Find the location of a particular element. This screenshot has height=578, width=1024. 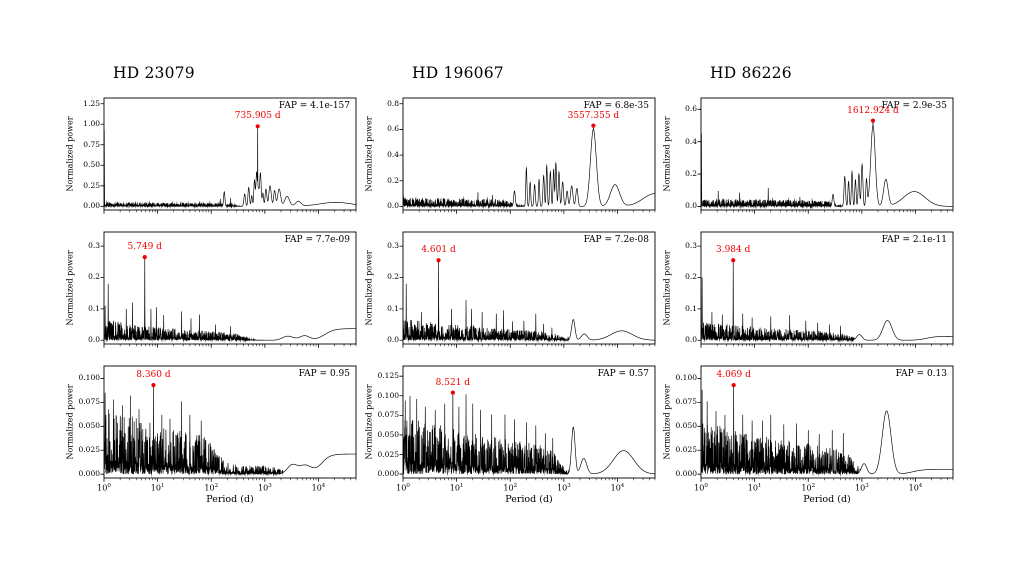

fap-label: FAP = 2.9e-35 is located at coordinates (914, 105).